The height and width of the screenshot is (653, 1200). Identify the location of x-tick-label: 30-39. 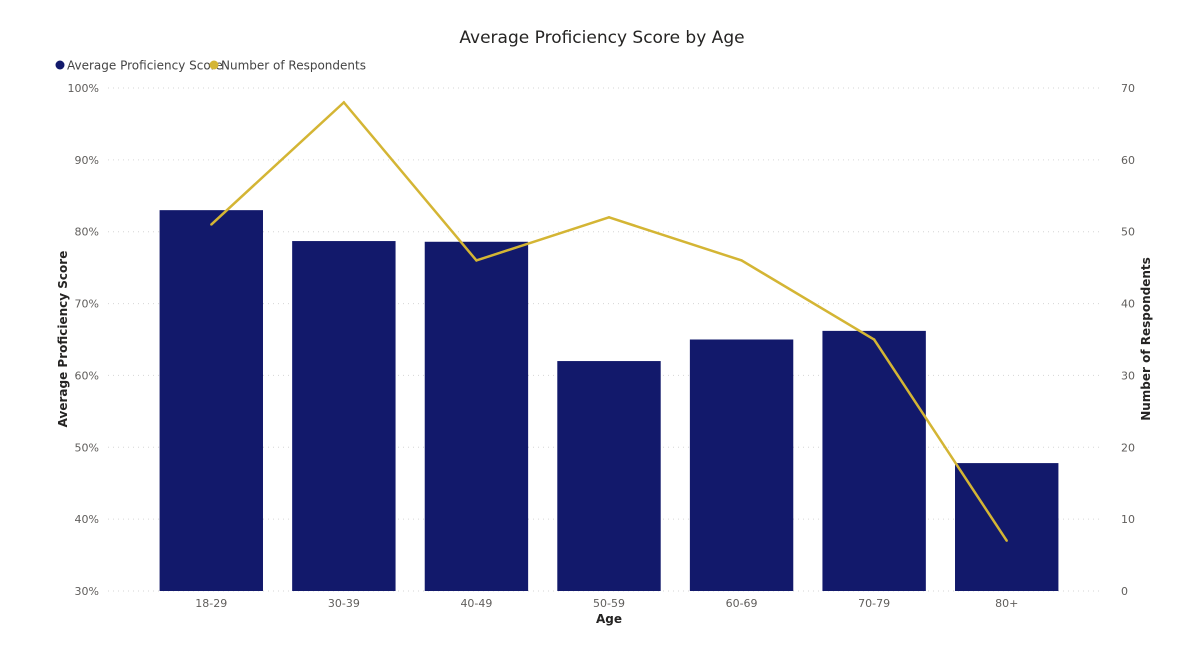
(344, 603).